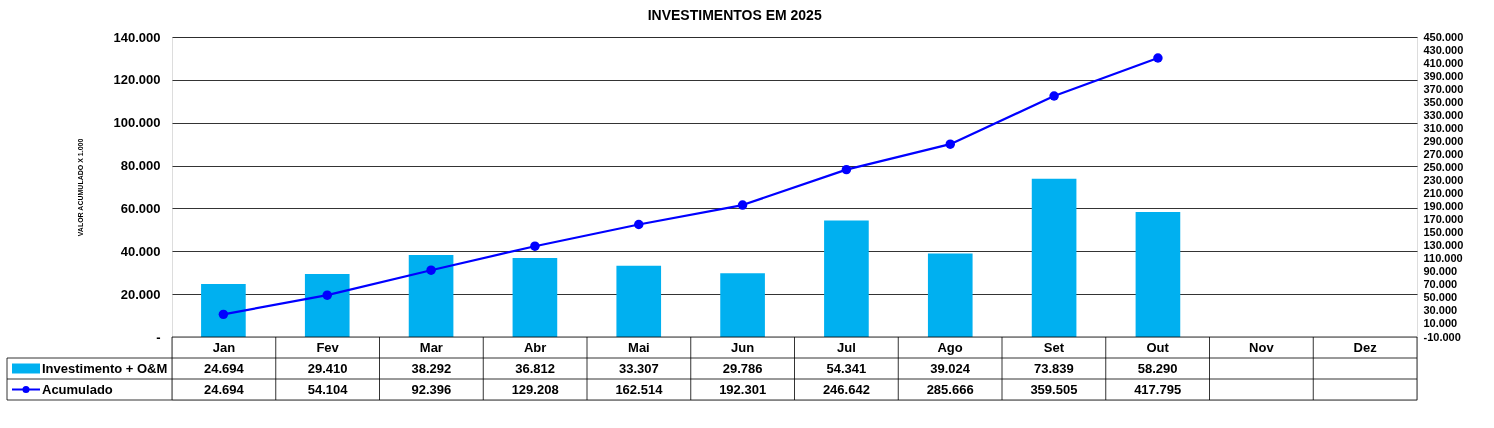  Describe the element at coordinates (639, 347) in the screenshot. I see `x-tick-label: Mai` at that location.